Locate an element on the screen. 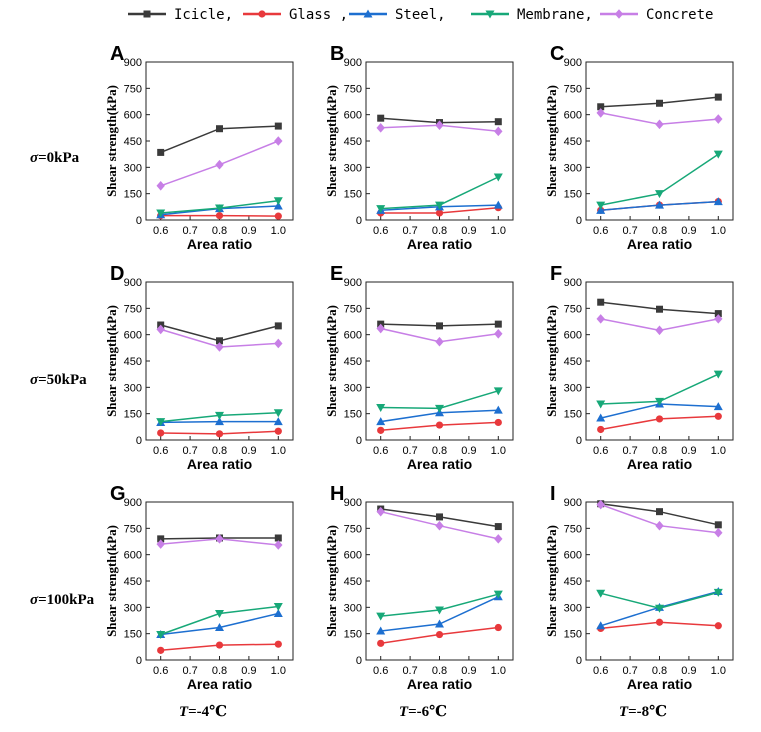 The image size is (761, 732). panel-letter: B is located at coordinates (337, 54).